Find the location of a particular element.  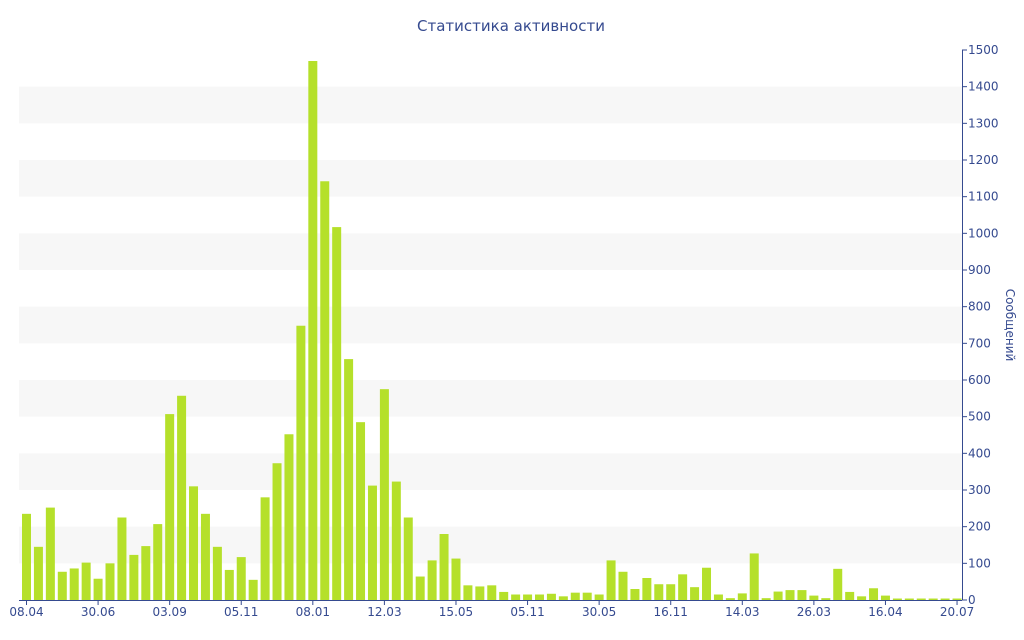

y-tick-label: 900 is located at coordinates (979, 270).